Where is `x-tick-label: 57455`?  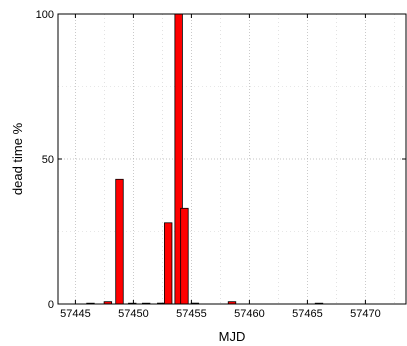 x-tick-label: 57455 is located at coordinates (191, 314).